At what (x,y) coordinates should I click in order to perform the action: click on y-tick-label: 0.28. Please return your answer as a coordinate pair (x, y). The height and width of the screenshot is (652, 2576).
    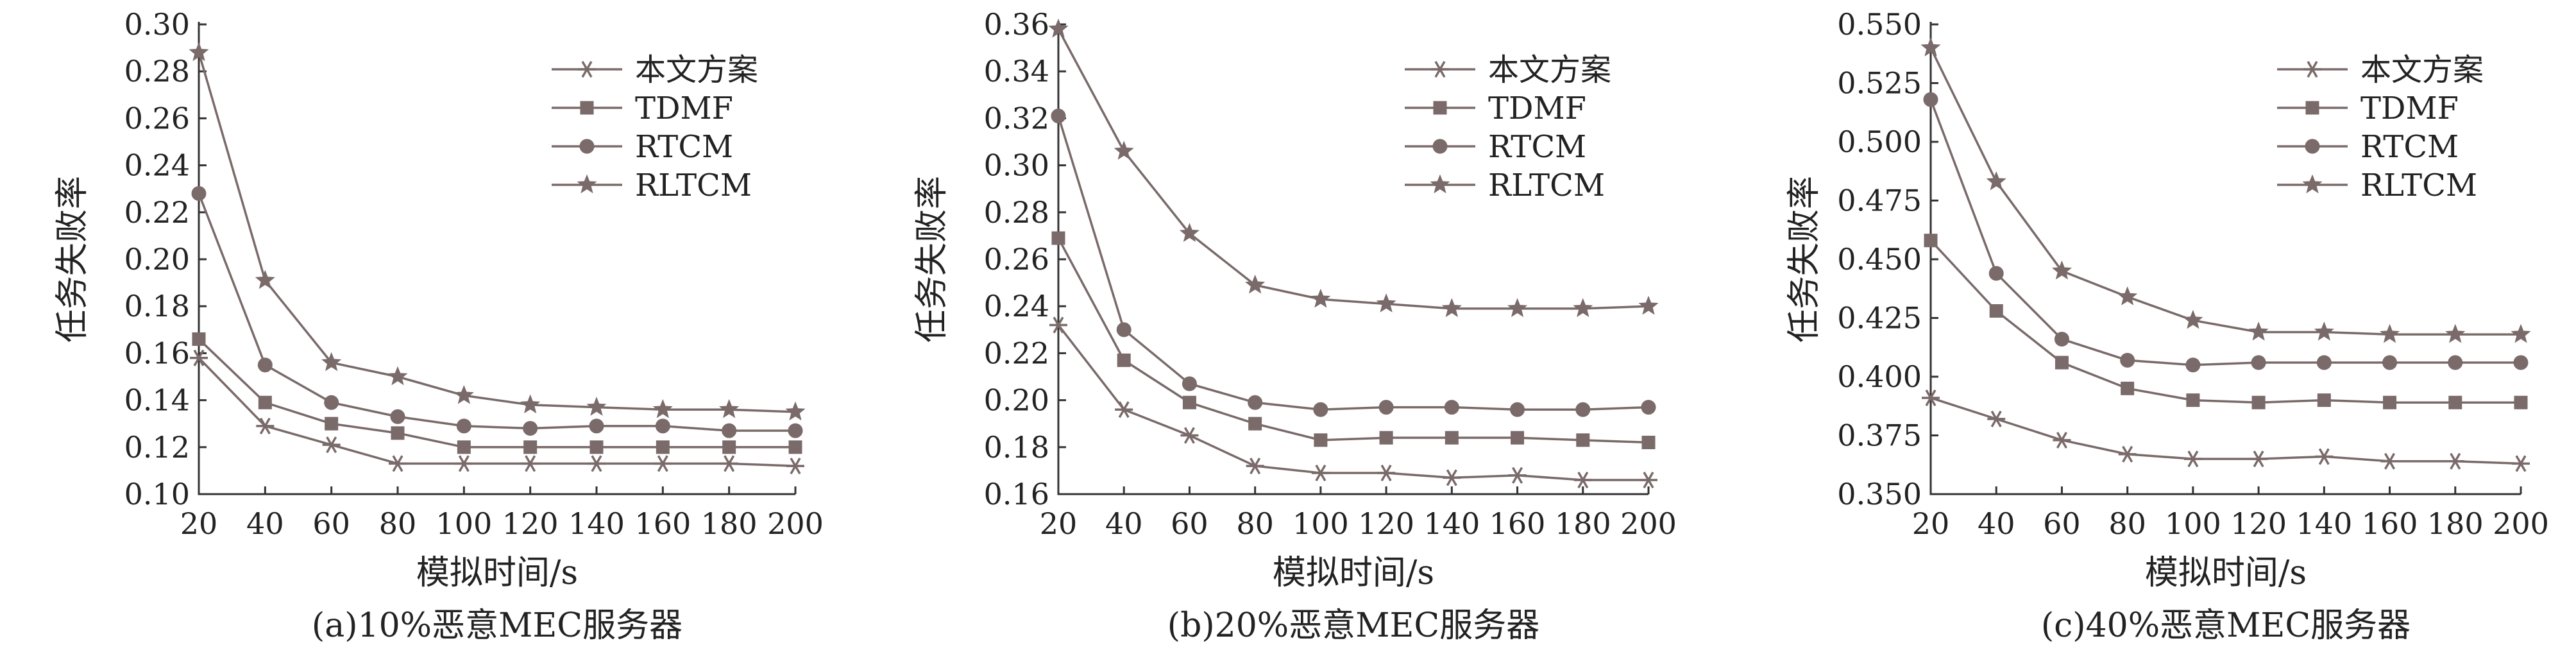
    Looking at the image, I should click on (157, 71).